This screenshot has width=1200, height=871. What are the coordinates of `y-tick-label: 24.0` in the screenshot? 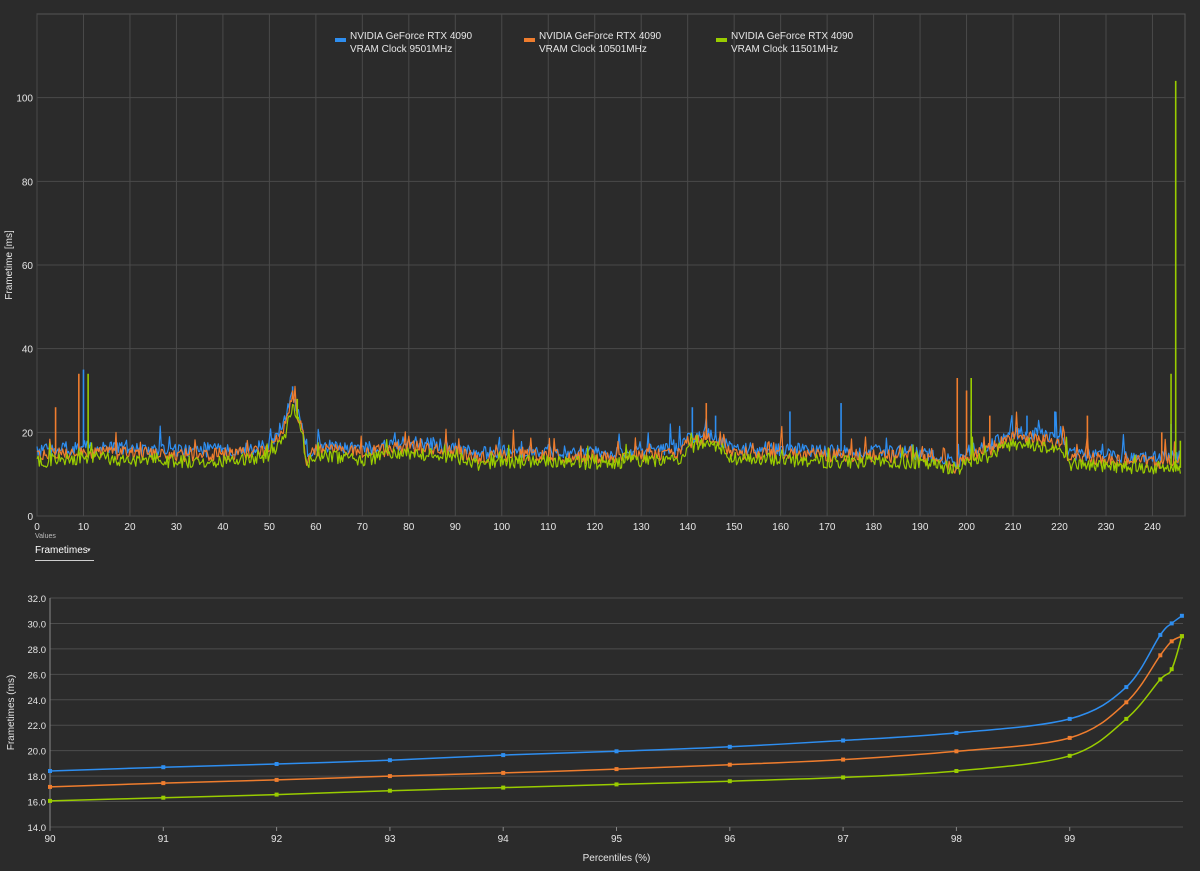 It's located at (37, 701).